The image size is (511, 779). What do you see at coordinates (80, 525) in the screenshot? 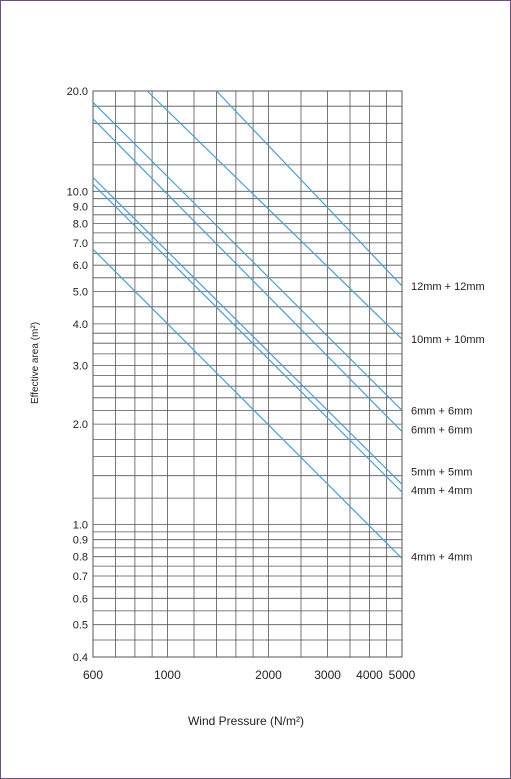
I see `y-tick-label: 1.0` at bounding box center [80, 525].